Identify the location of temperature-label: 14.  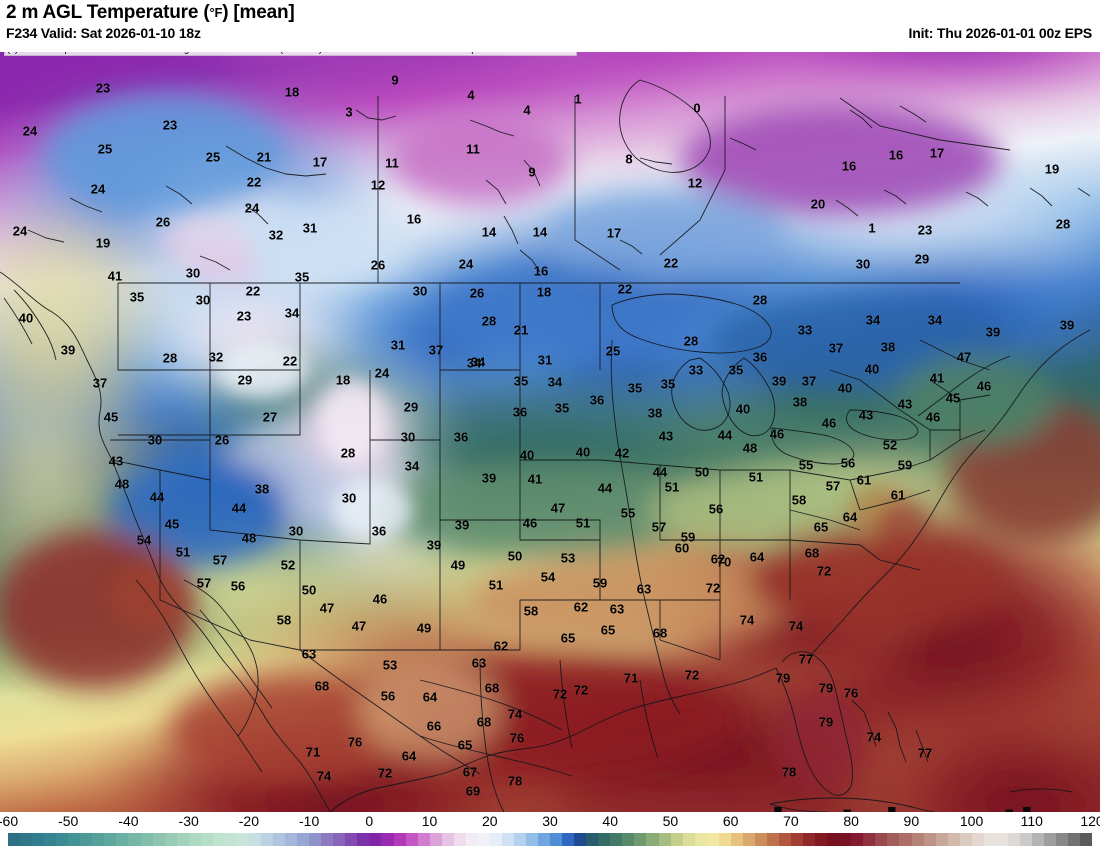
(489, 232).